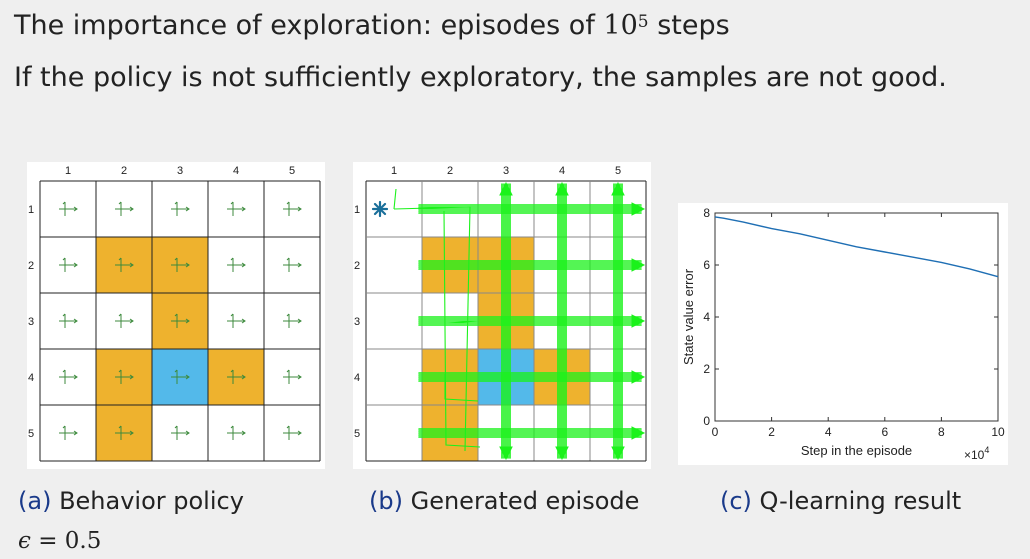 The height and width of the screenshot is (559, 1030). I want to click on caption-b-tag: (b), so click(386, 501).